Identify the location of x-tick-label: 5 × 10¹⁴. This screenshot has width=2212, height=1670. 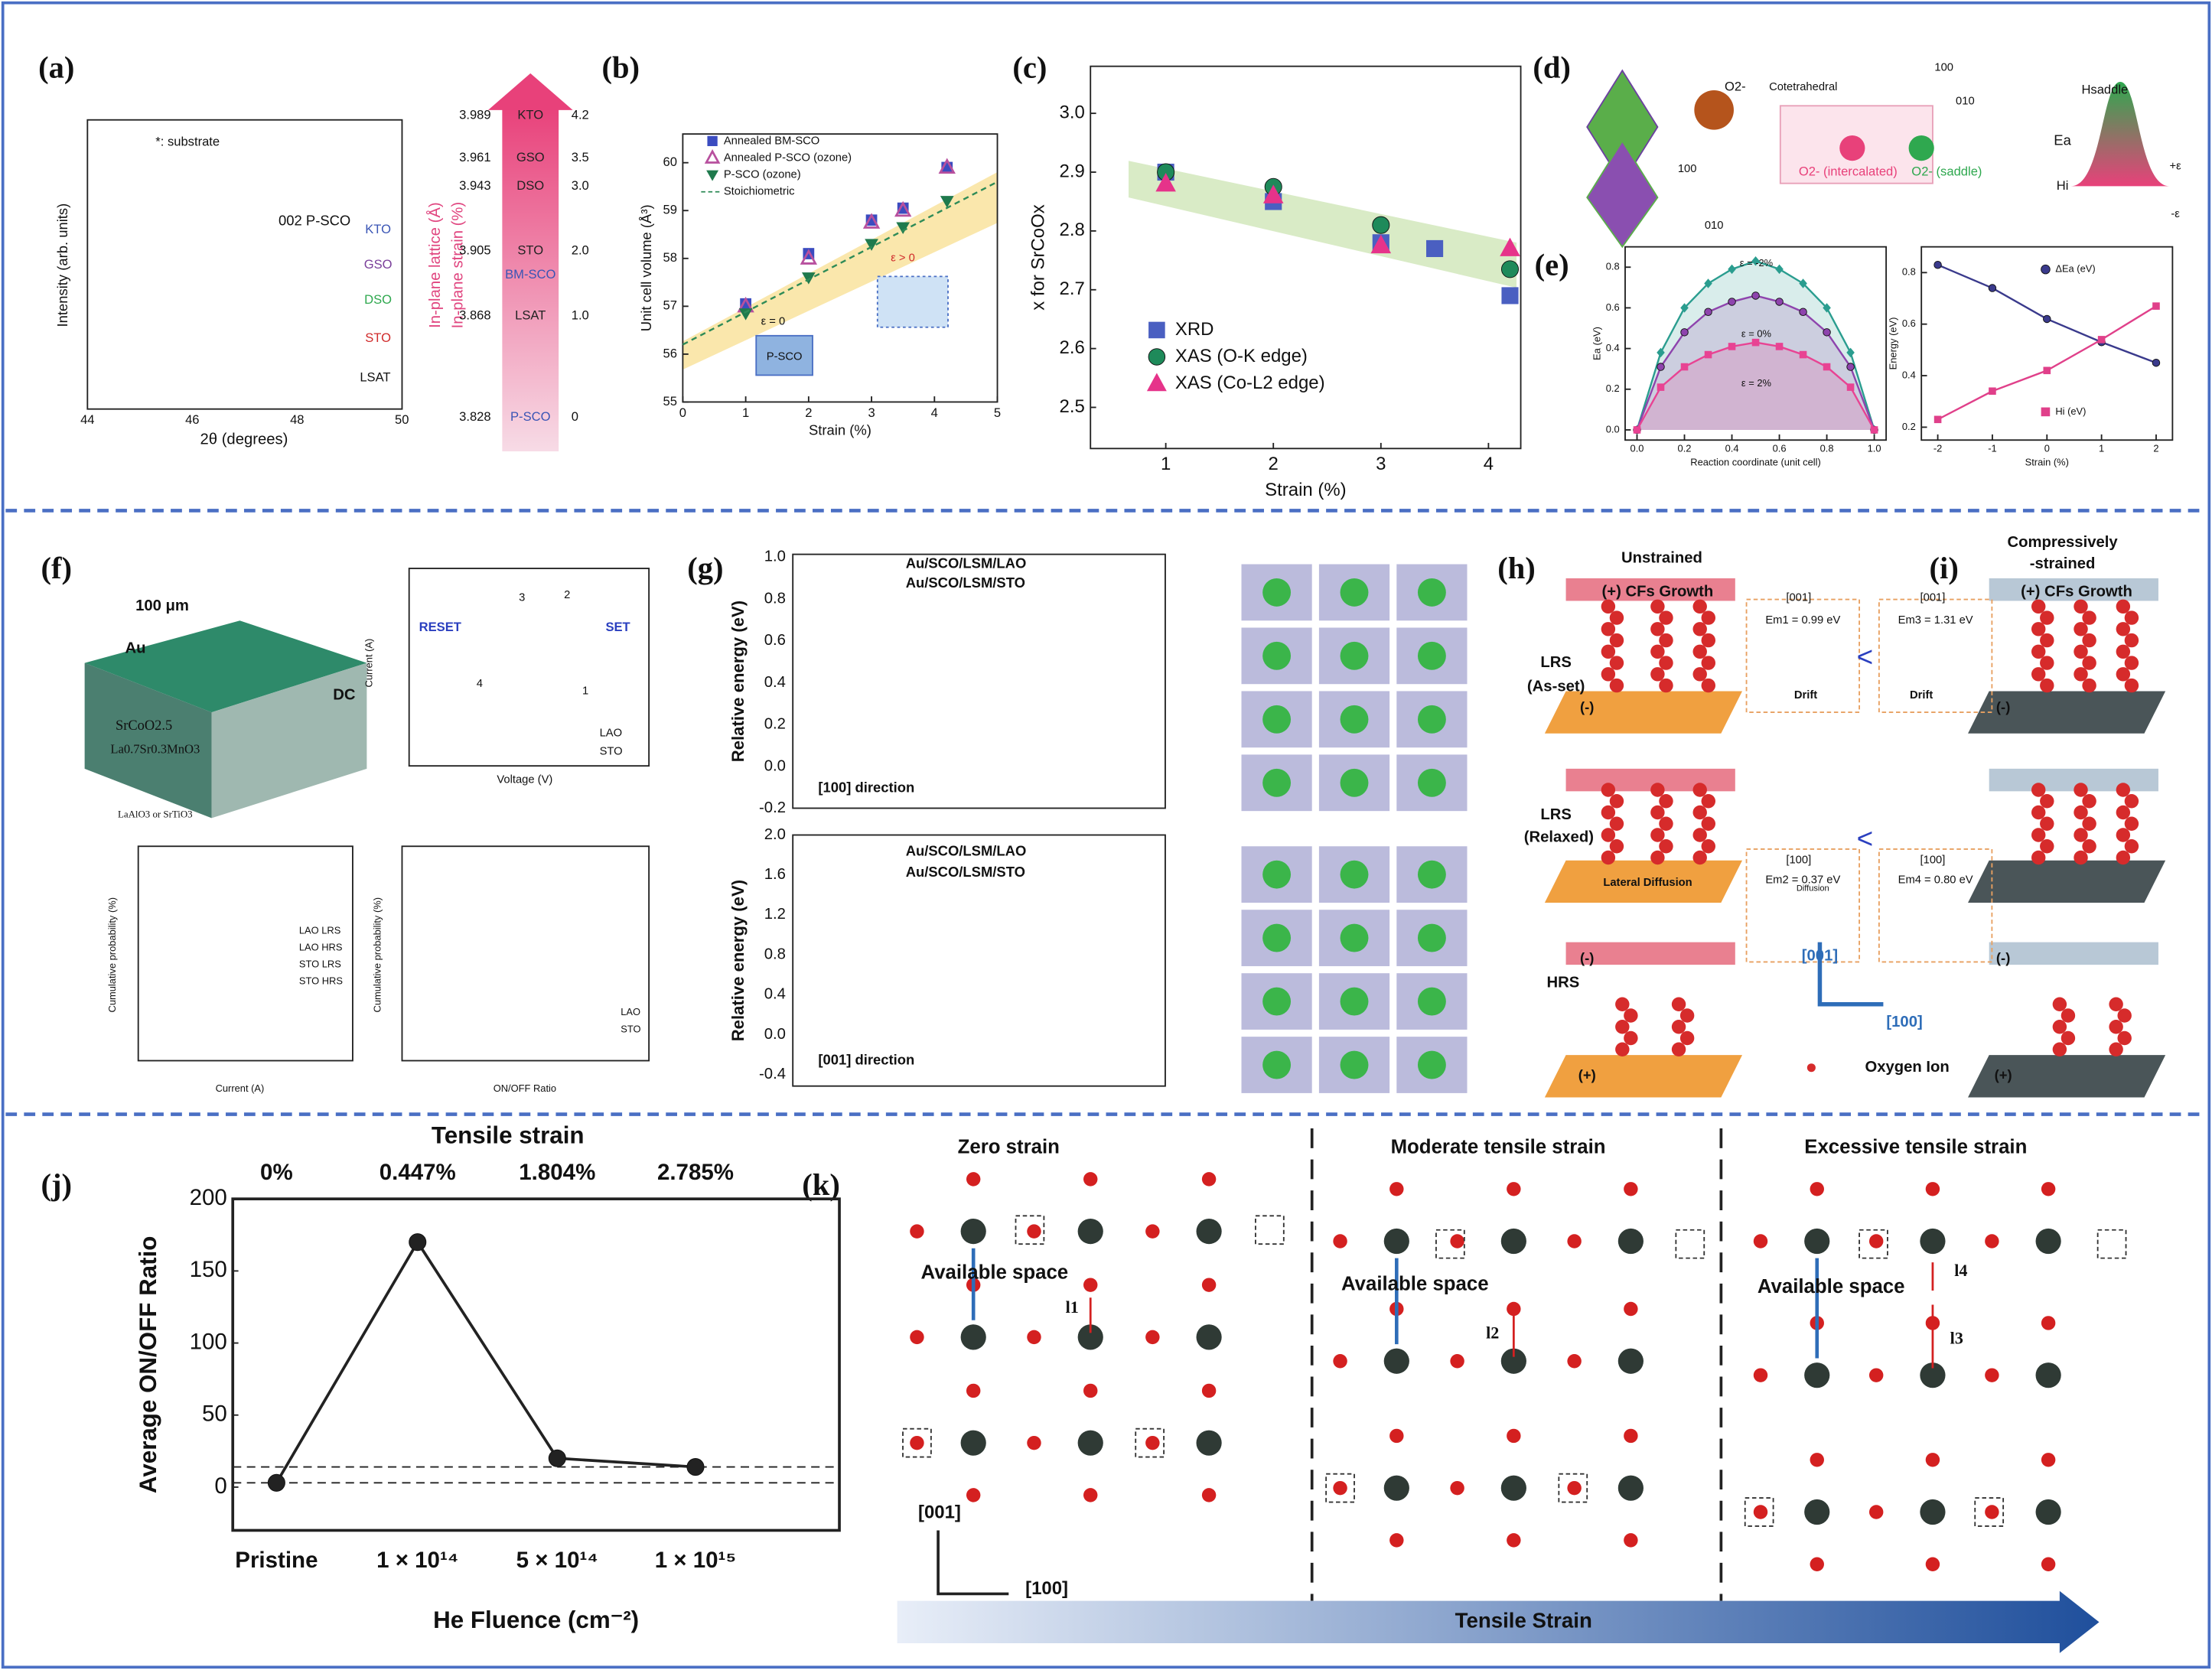
(557, 1560).